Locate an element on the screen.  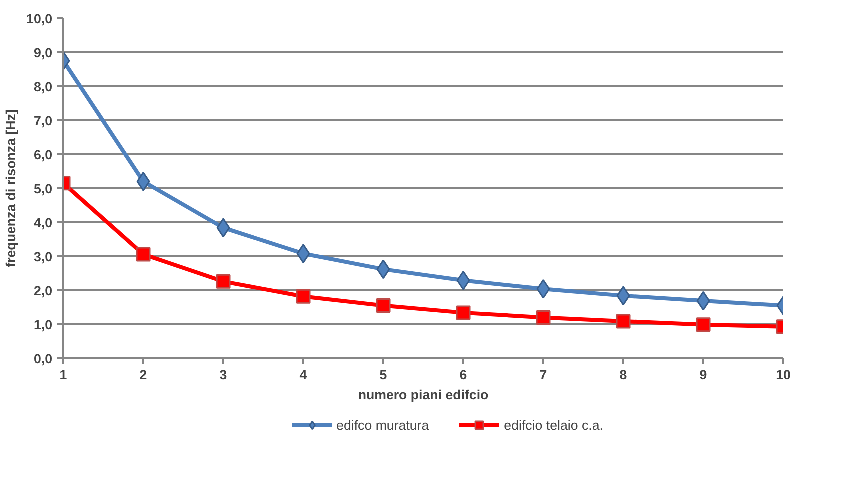
y-tick-label: 3,0 is located at coordinates (43, 257).